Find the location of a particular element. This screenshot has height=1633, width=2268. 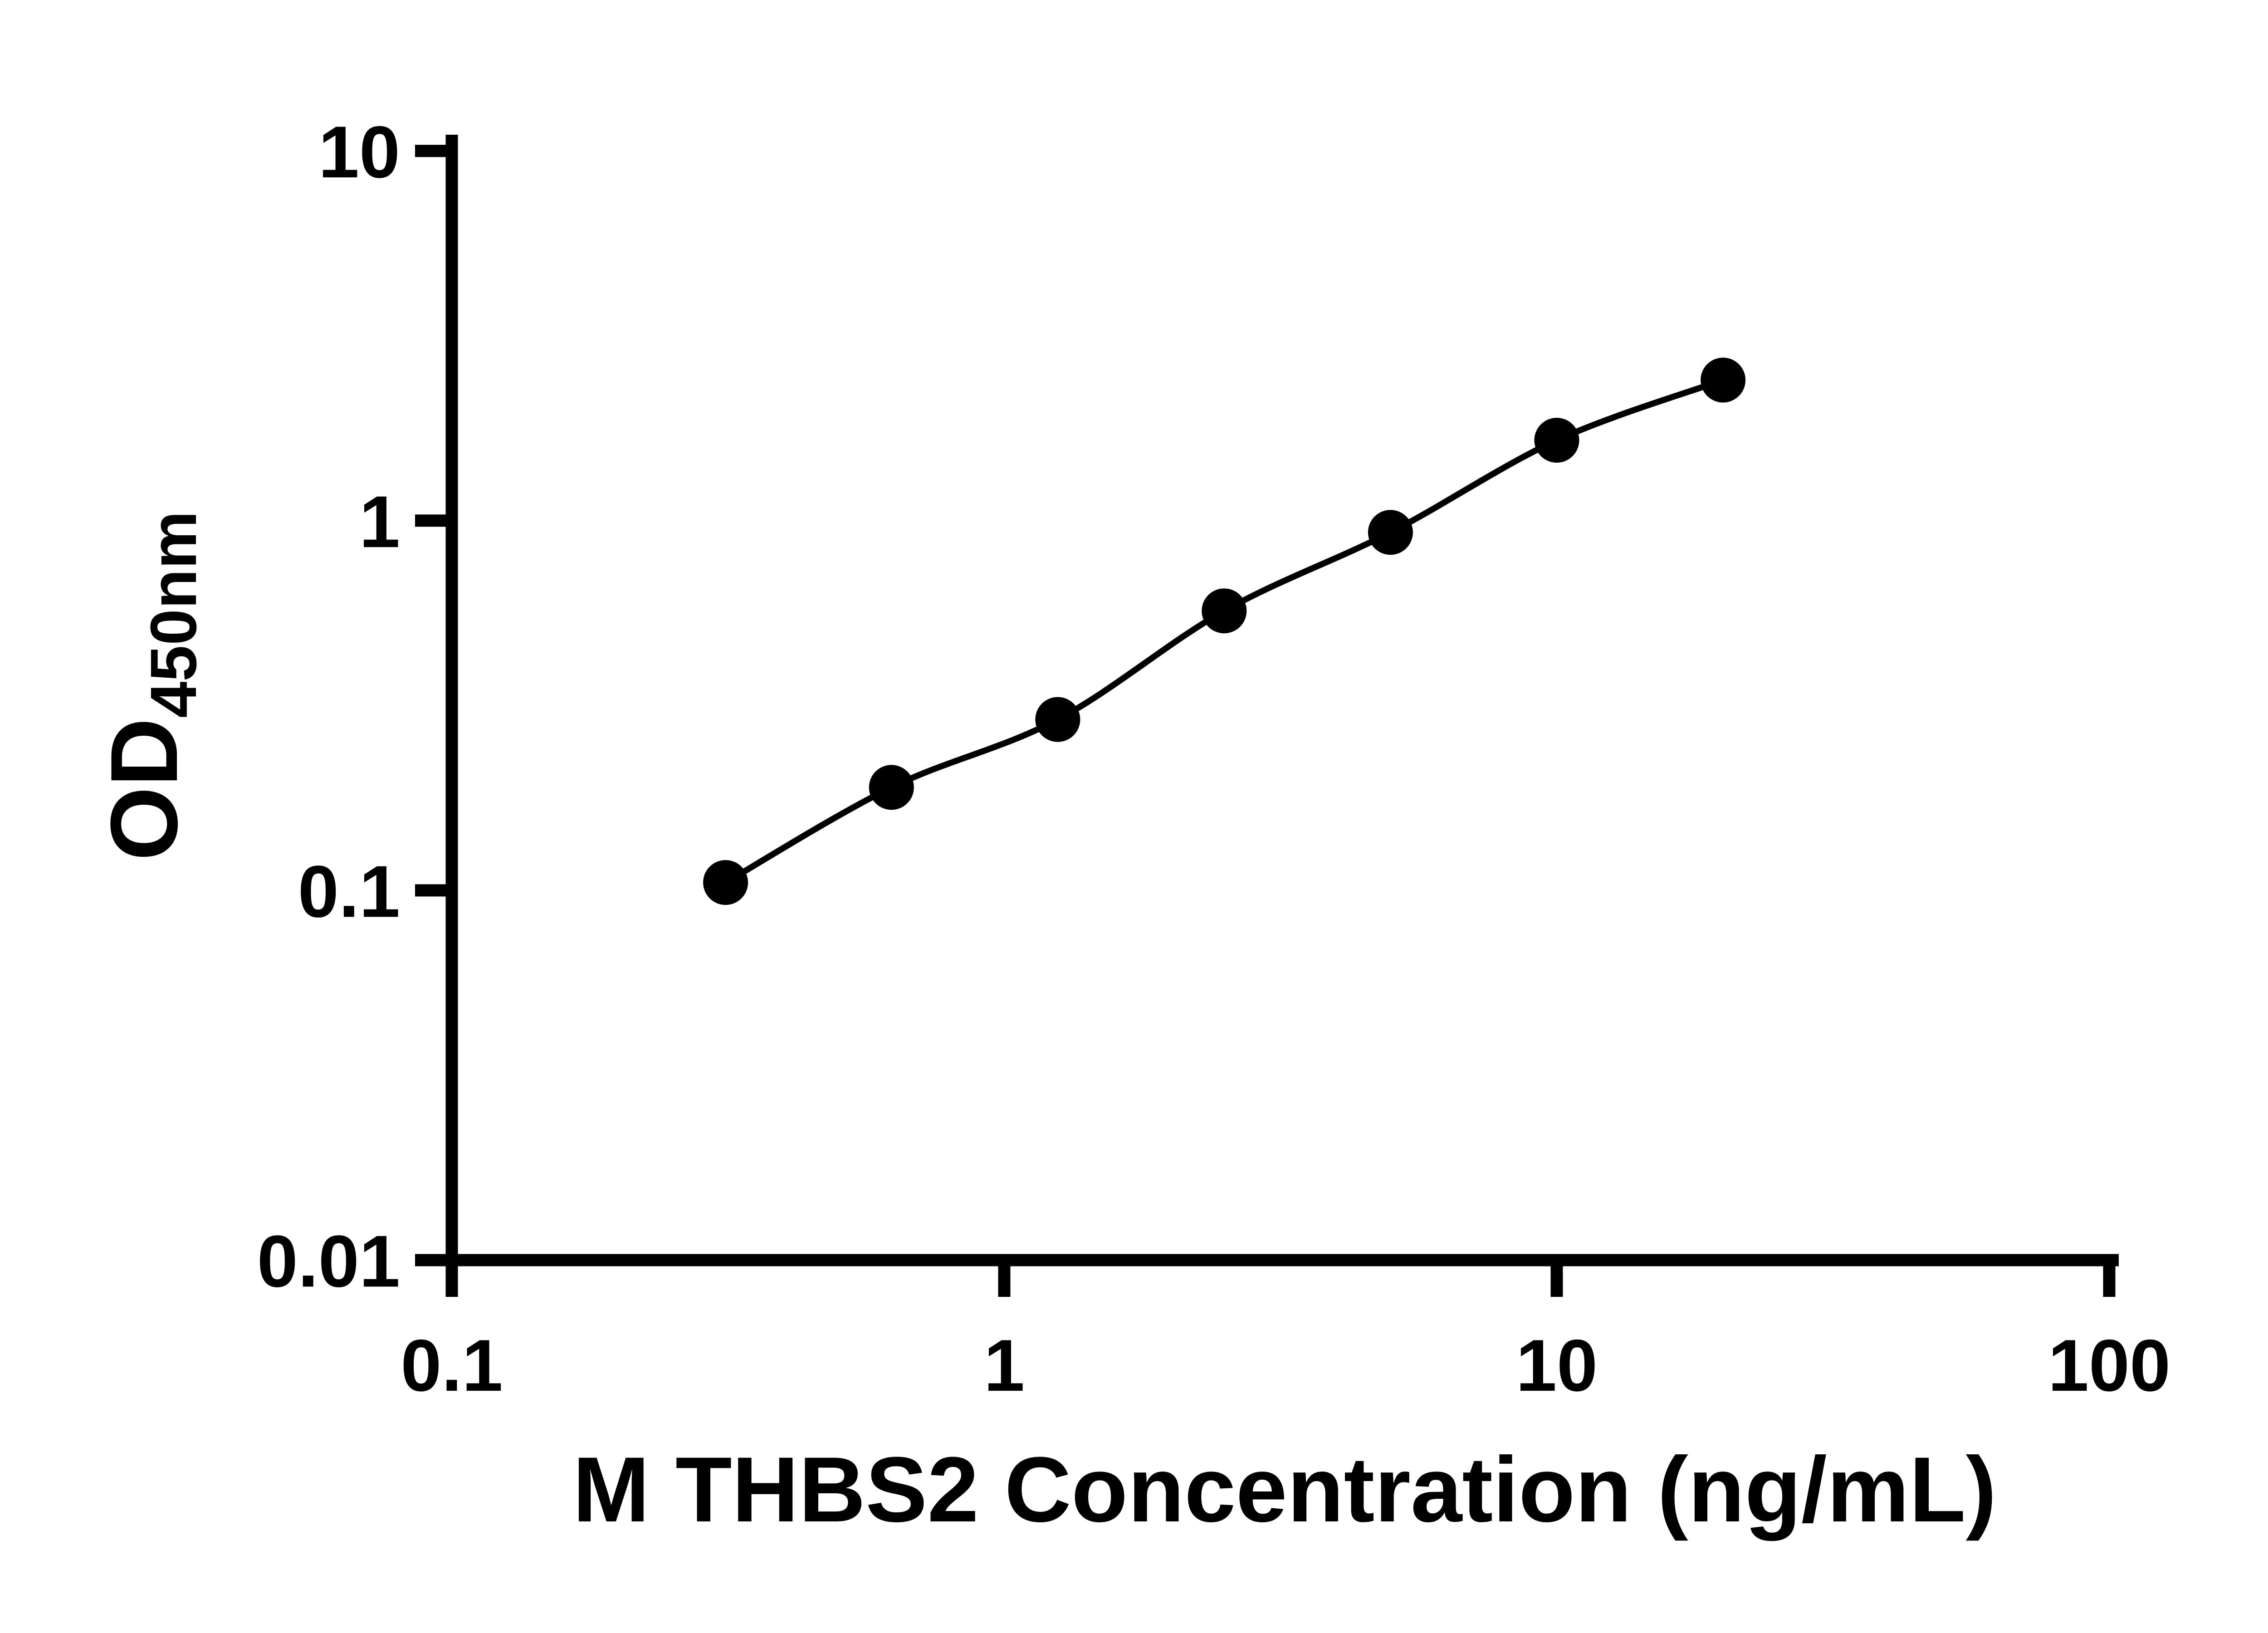

x-axis-tick-labels: 0.1 1 10 100 is located at coordinates (1285, 1366).